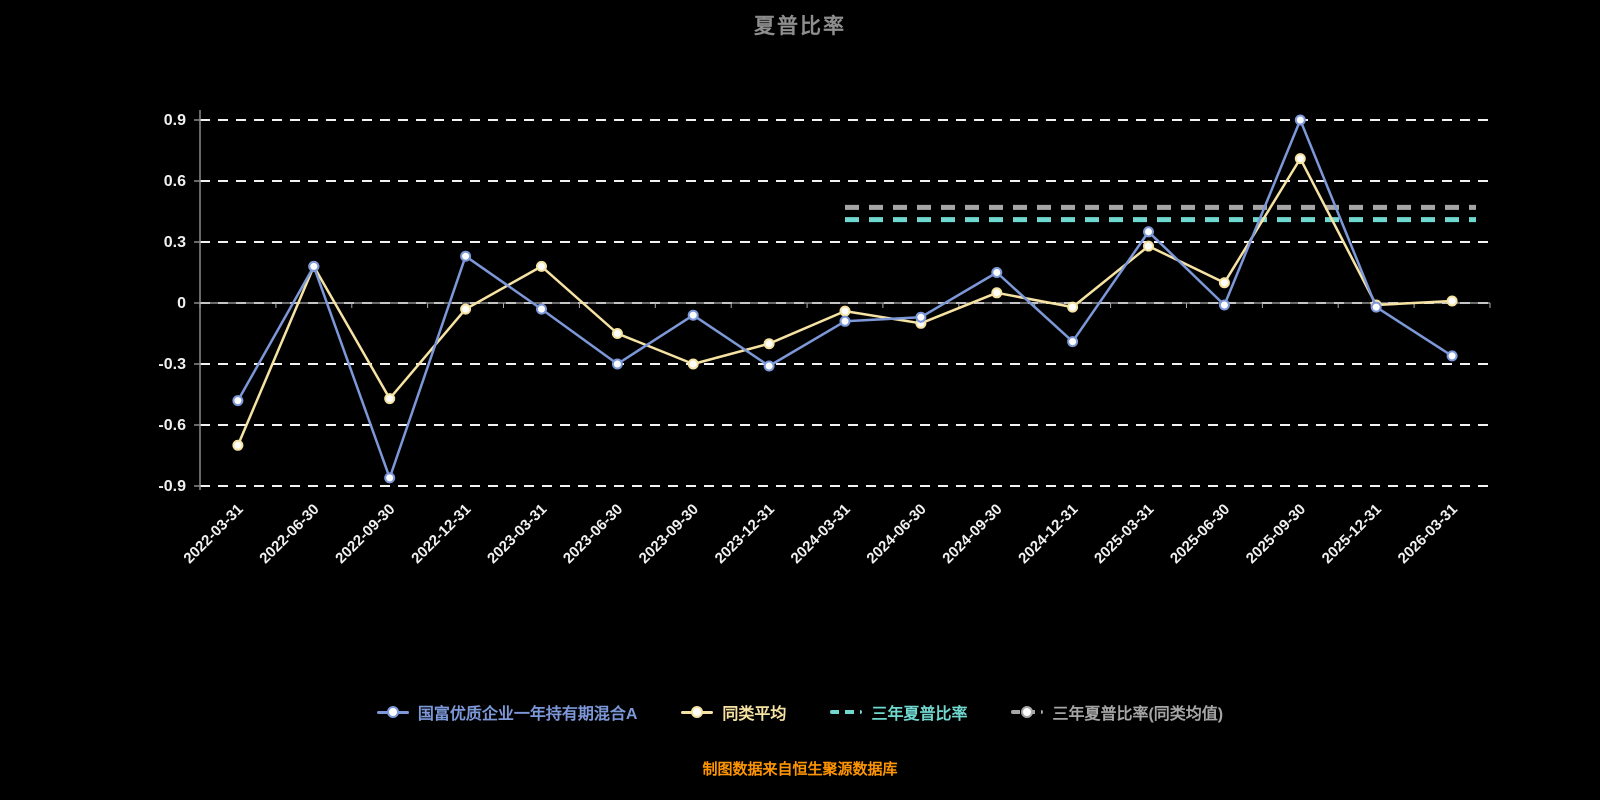 Image resolution: width=1600 pixels, height=800 pixels. Describe the element at coordinates (441, 534) in the screenshot. I see `x-axis-label: 2022-12-31` at that location.